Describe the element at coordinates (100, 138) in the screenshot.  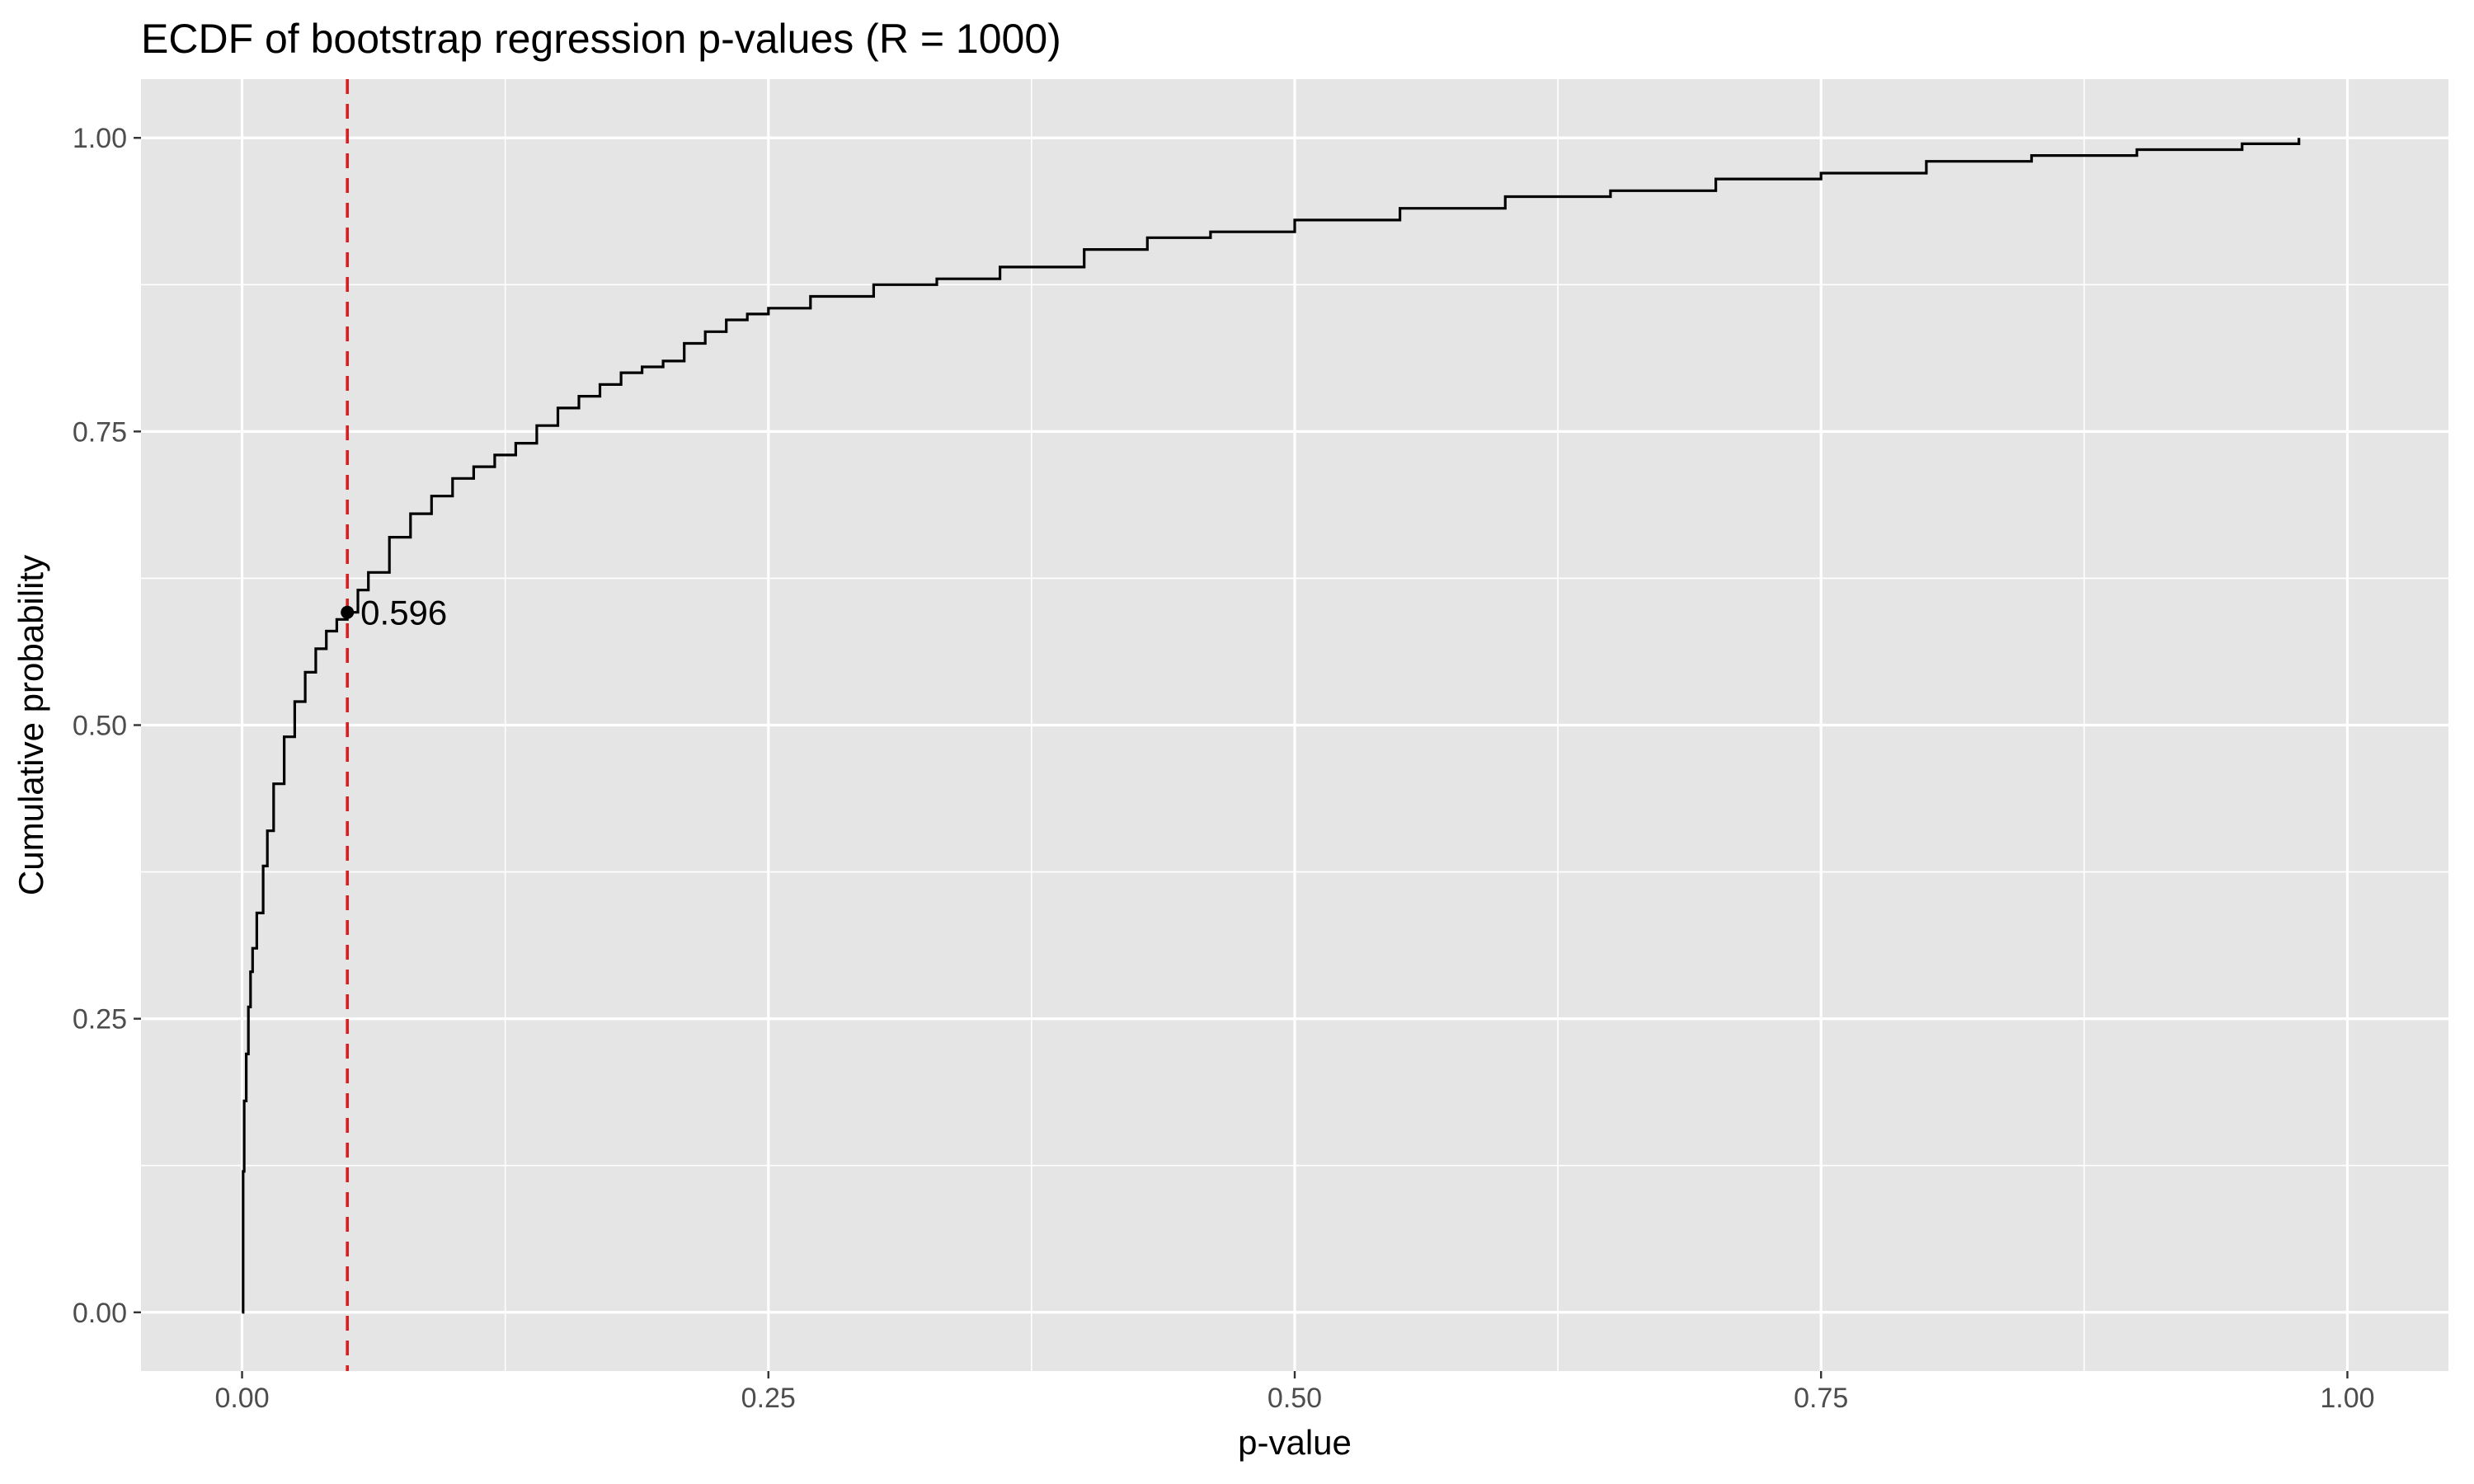
I see `y-tick-label: 1.00` at that location.